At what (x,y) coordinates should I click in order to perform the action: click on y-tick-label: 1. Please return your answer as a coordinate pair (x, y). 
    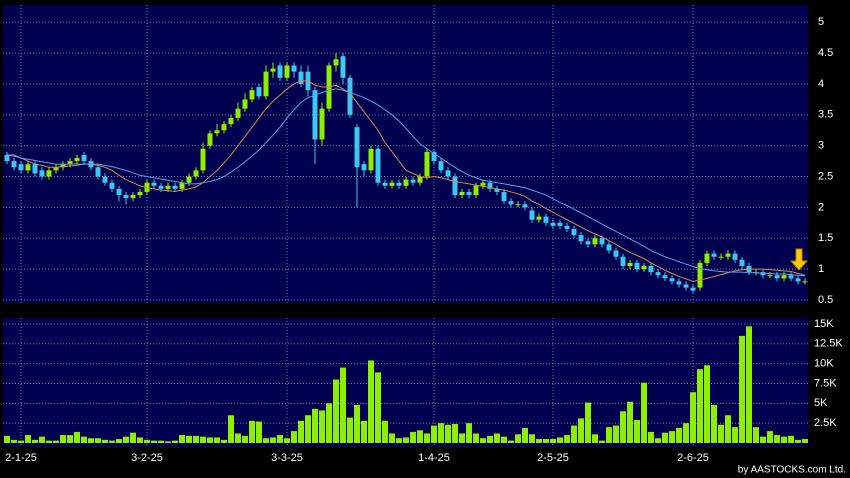
    Looking at the image, I should click on (821, 269).